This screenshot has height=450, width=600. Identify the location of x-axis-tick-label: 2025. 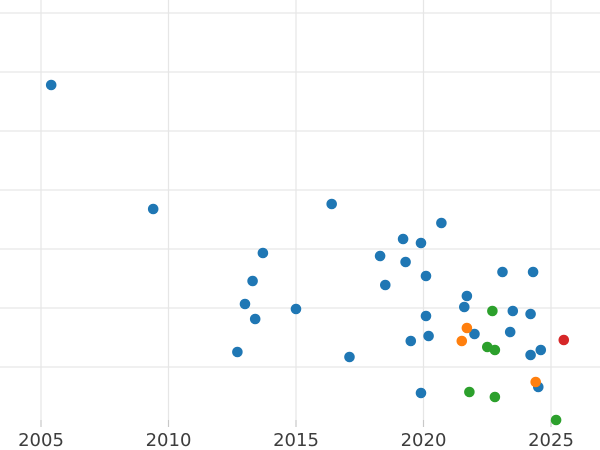
(551, 440).